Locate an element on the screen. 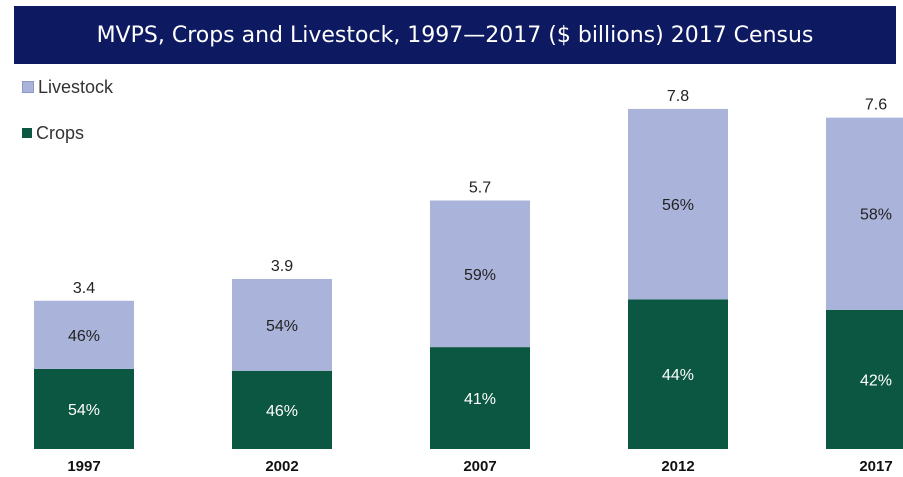  bar-livestock-2007 is located at coordinates (480, 274).